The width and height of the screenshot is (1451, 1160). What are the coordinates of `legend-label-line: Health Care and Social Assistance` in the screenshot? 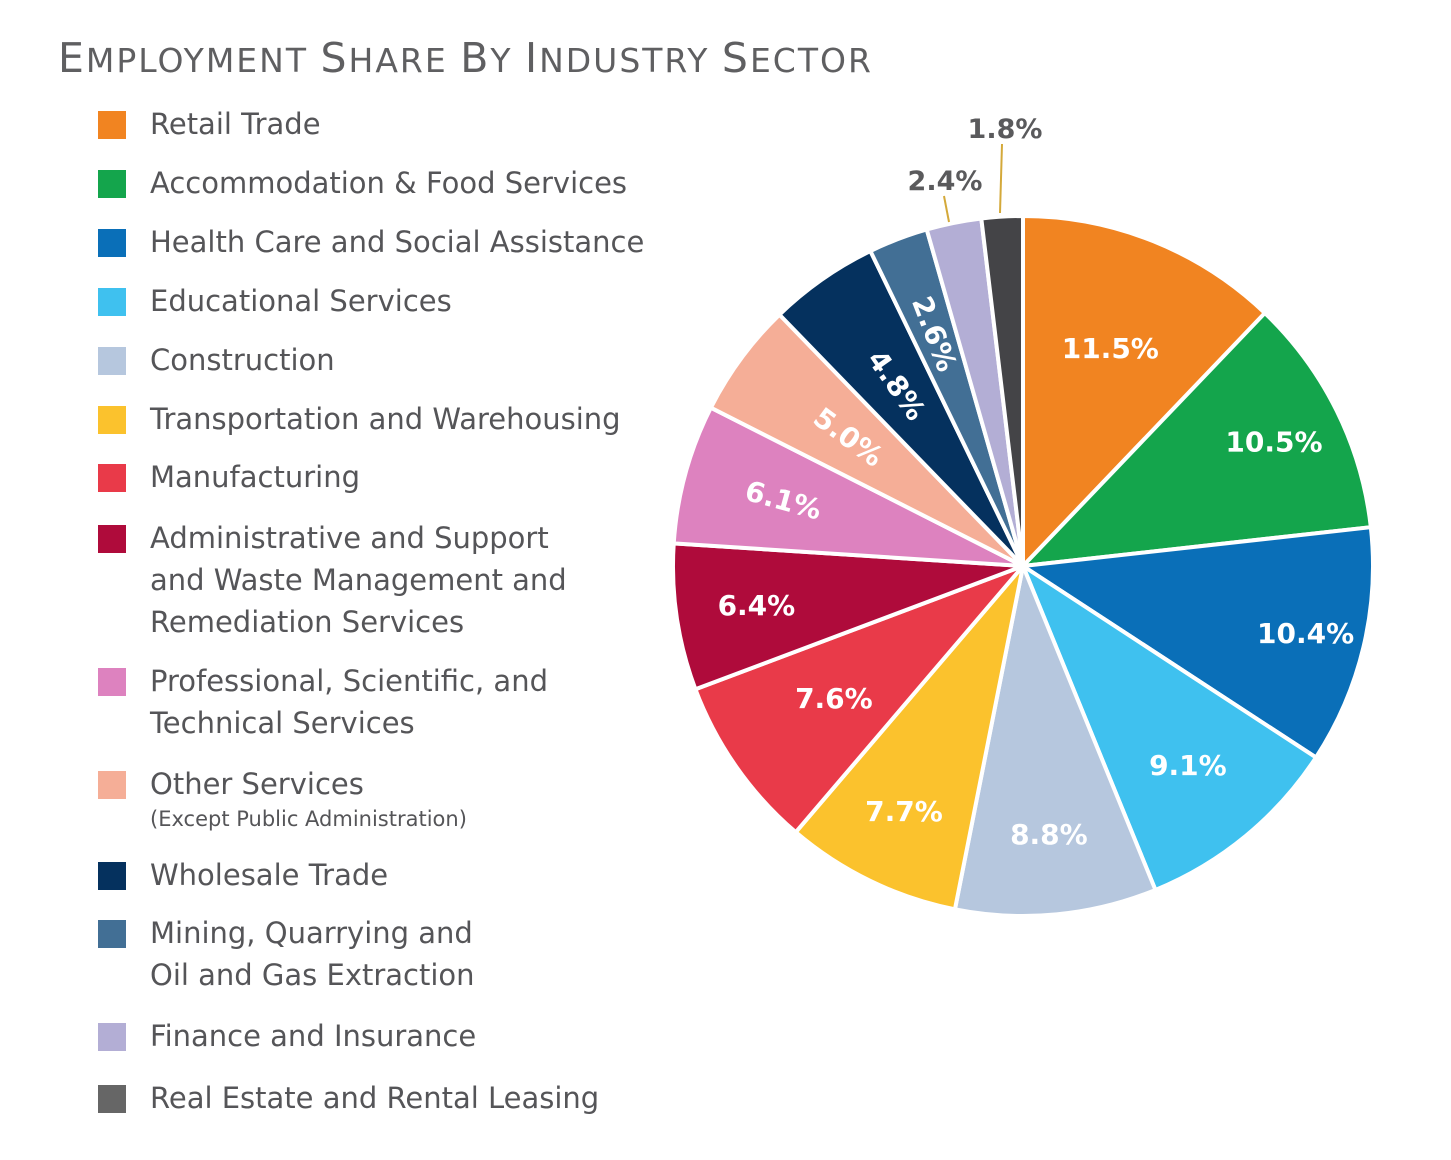 It's located at (397, 242).